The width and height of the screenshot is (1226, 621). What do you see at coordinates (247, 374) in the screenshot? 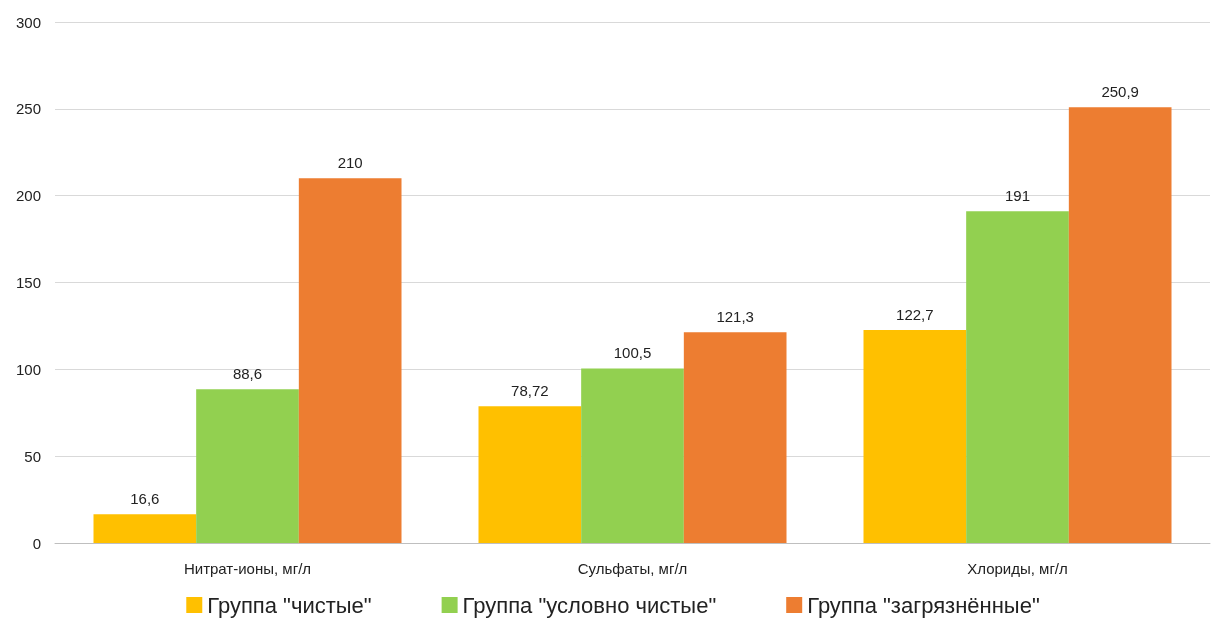
I see `data-label: 88,6` at bounding box center [247, 374].